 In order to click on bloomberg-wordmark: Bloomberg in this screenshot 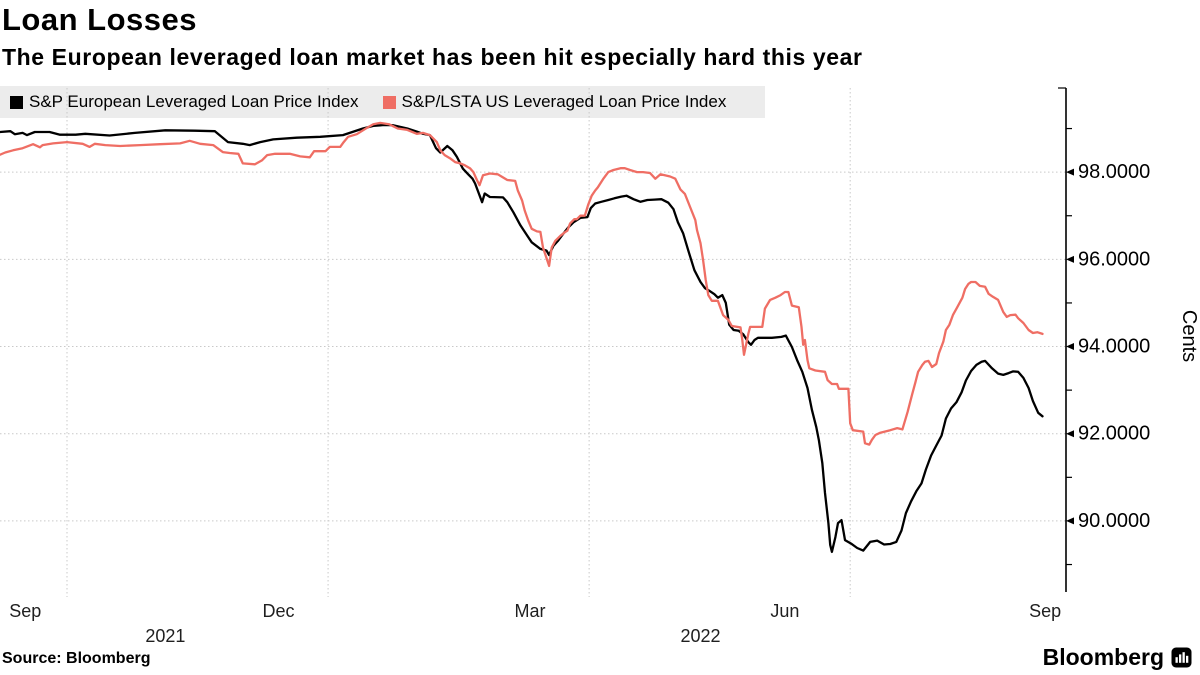, I will do `click(1103, 657)`.